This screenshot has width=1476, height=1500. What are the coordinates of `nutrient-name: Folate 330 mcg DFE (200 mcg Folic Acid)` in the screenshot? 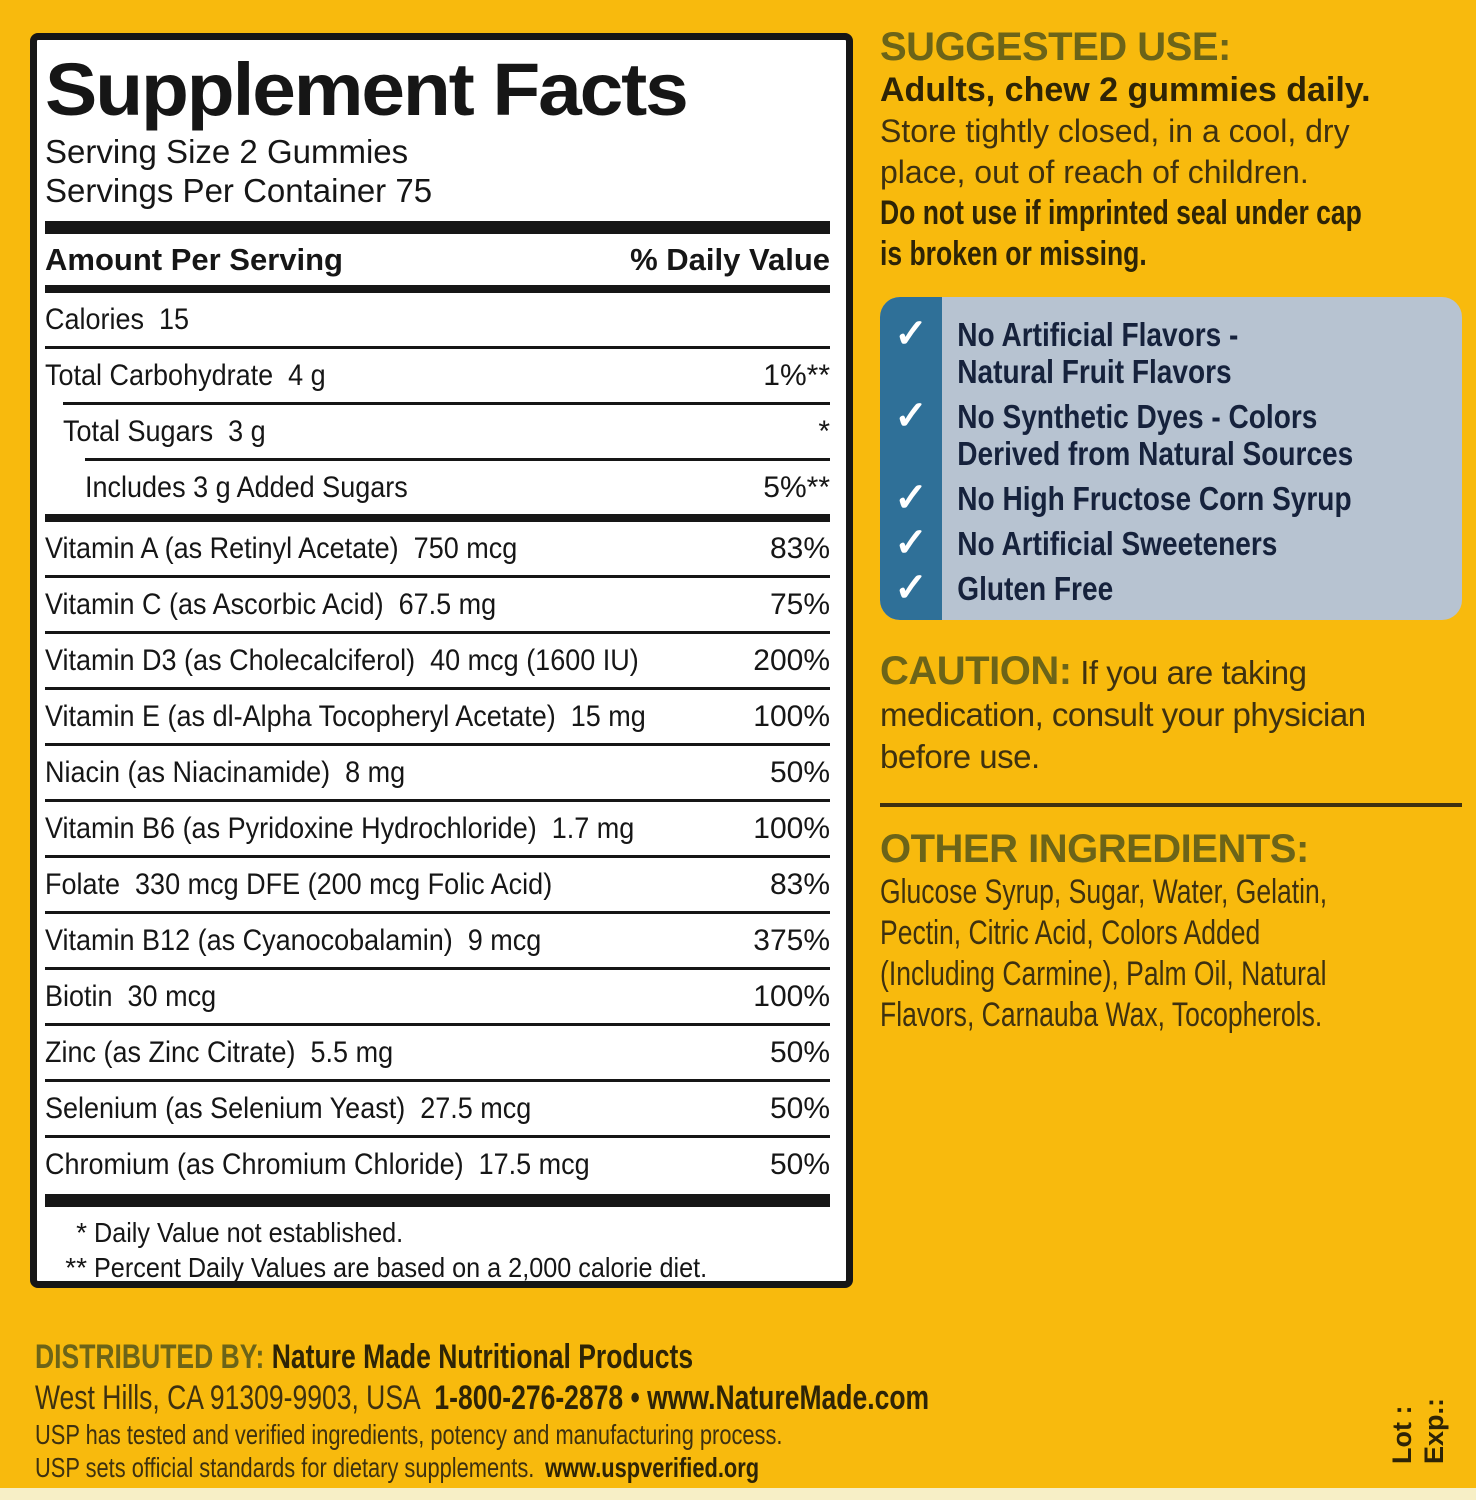 It's located at (299, 884).